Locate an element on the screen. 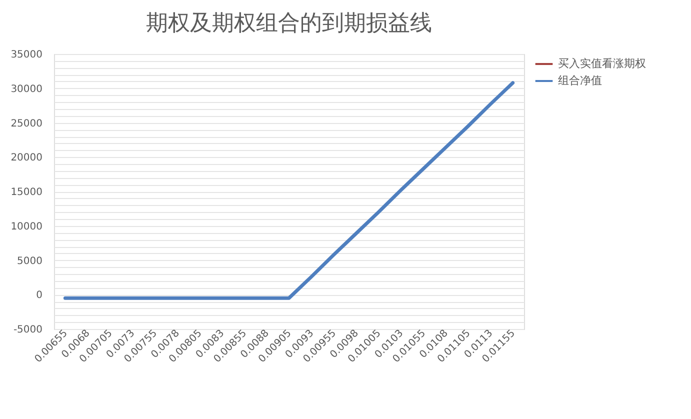 The width and height of the screenshot is (691, 419). y-tick-label: 0 is located at coordinates (39, 296).